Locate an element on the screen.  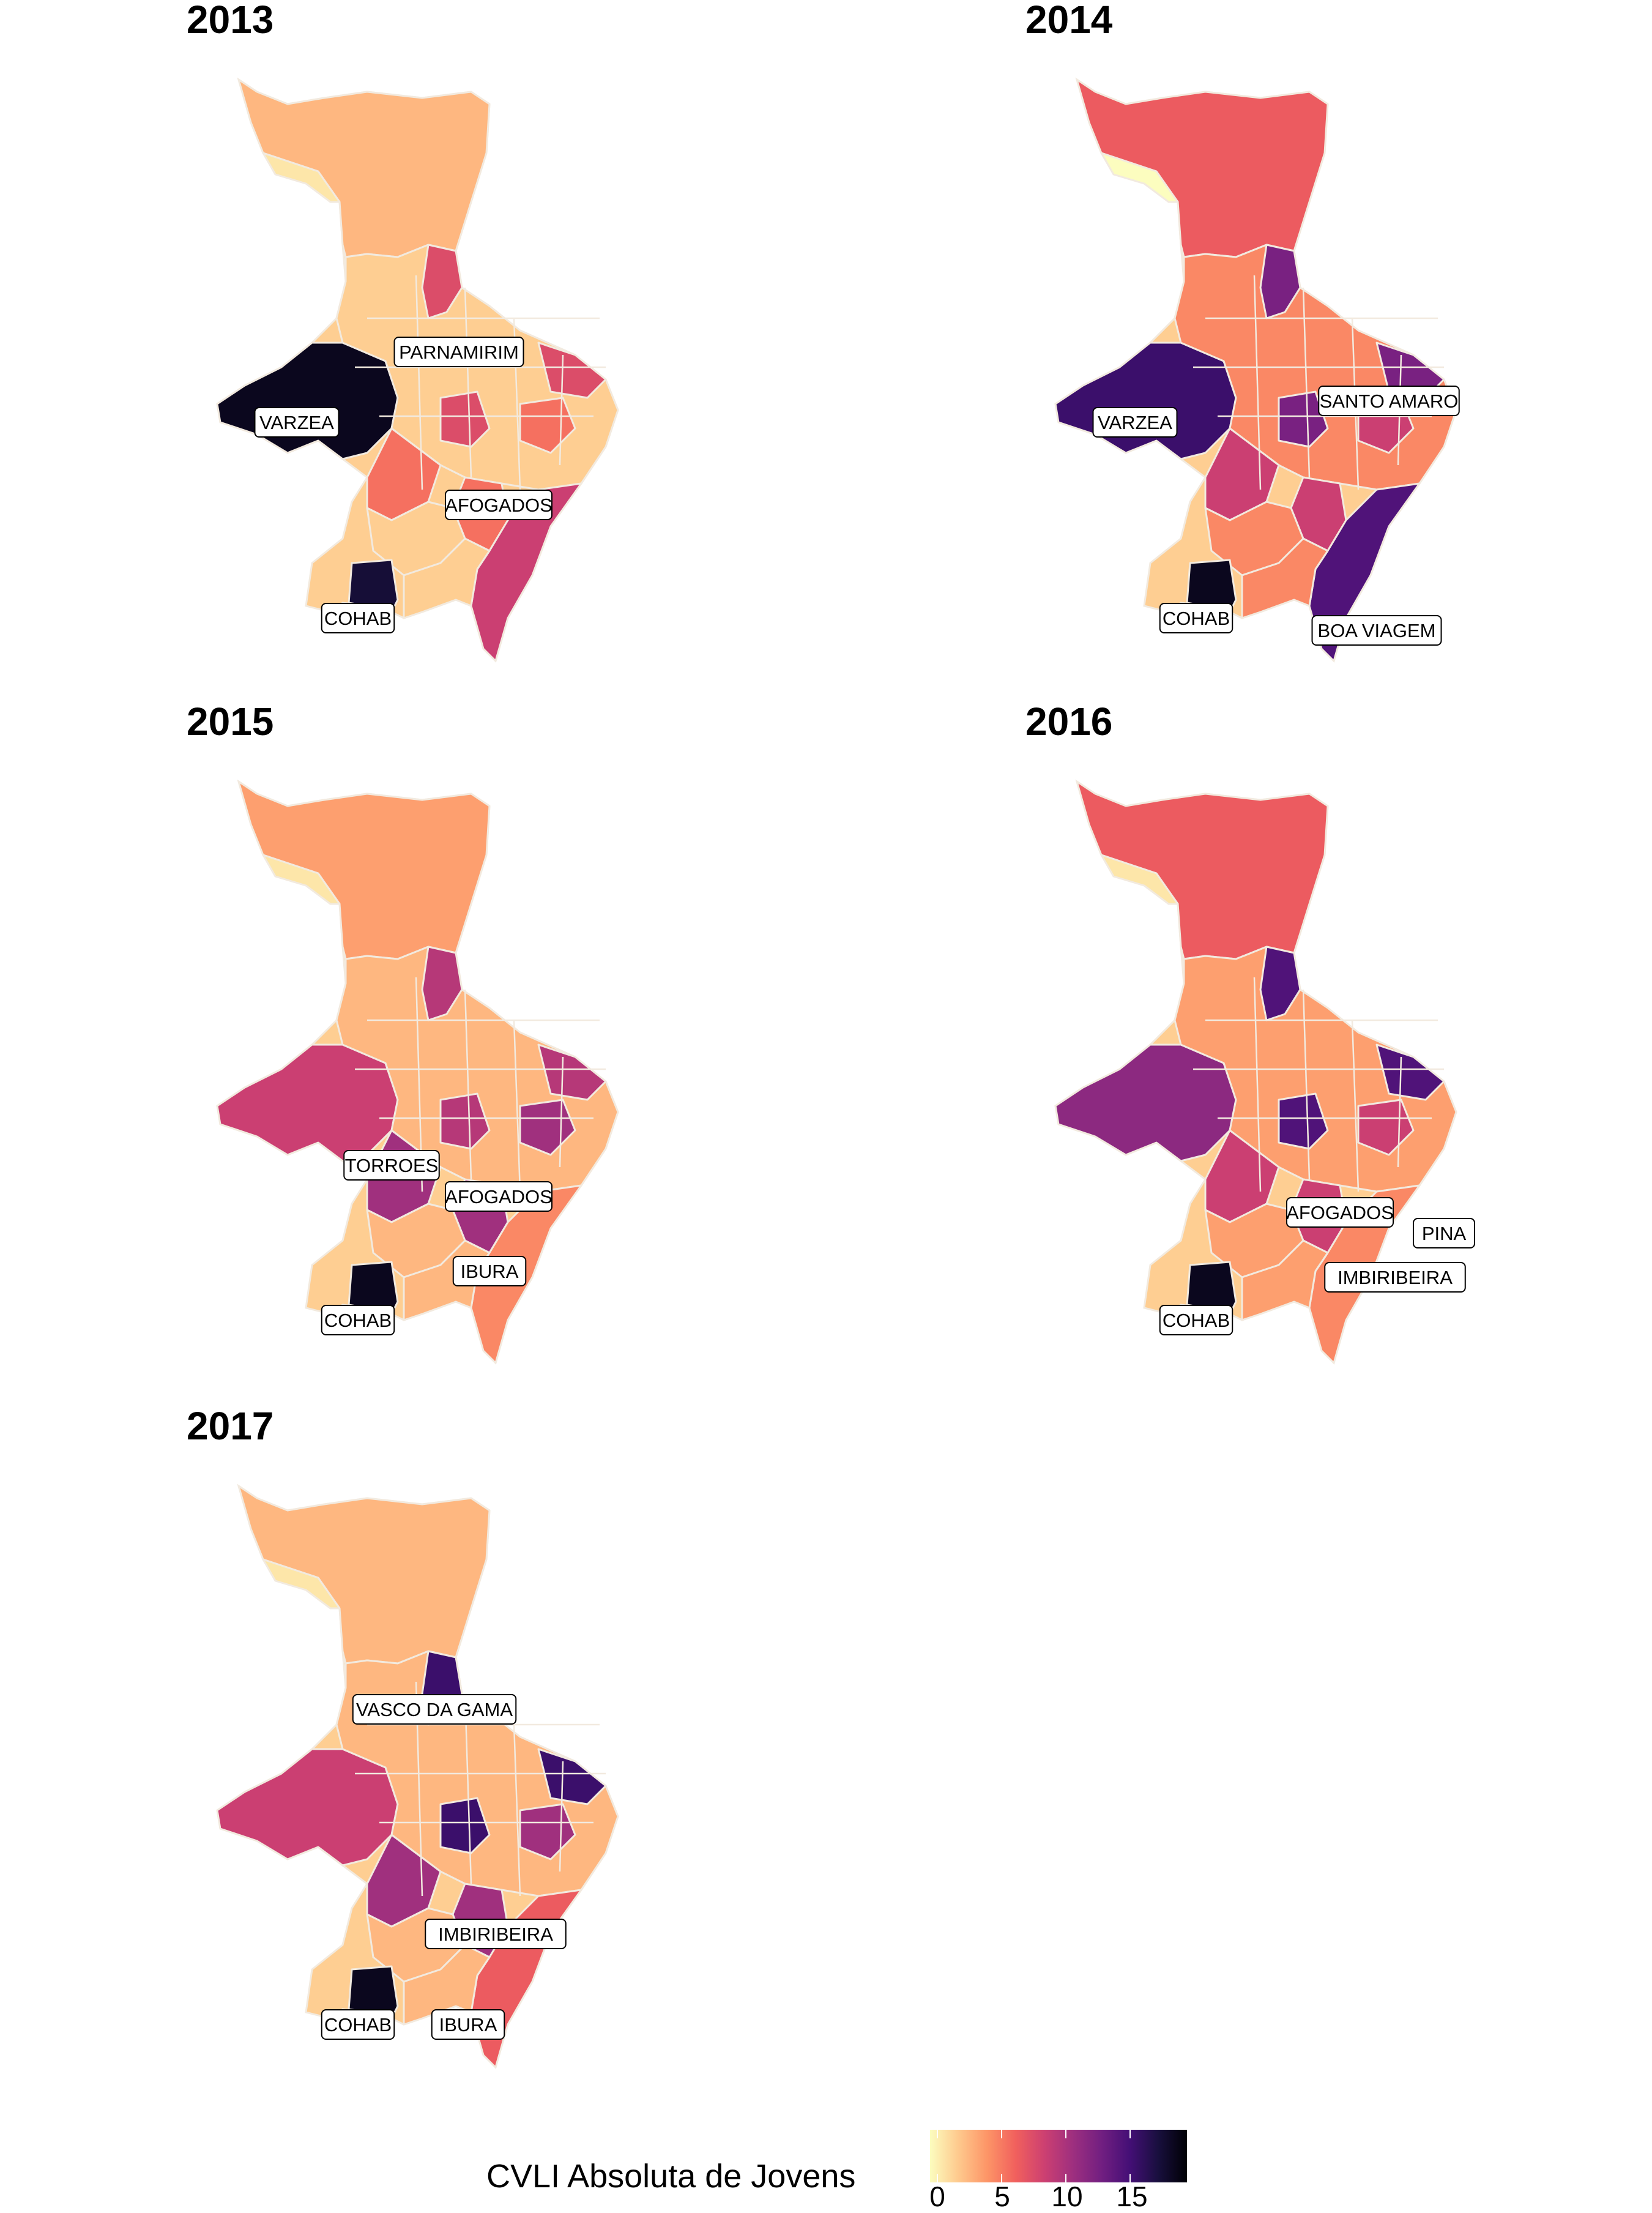
district-label: PARNAMIRIM is located at coordinates (458, 352).